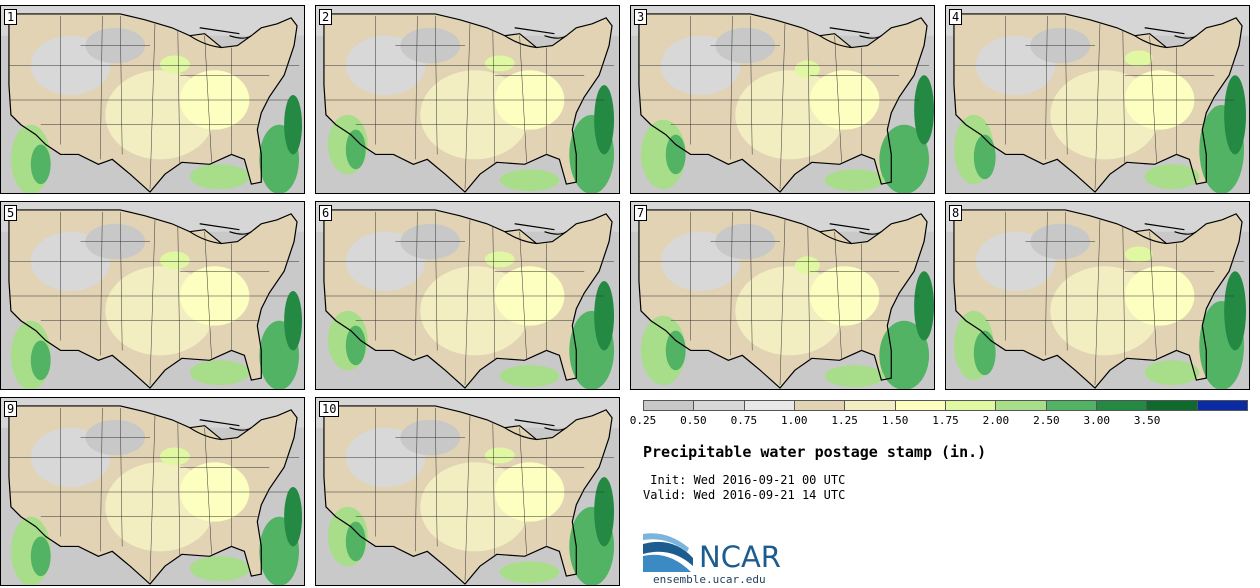 This screenshot has height=588, width=1260. What do you see at coordinates (1147, 420) in the screenshot?
I see `colorbar-tick-label: 3.50` at bounding box center [1147, 420].